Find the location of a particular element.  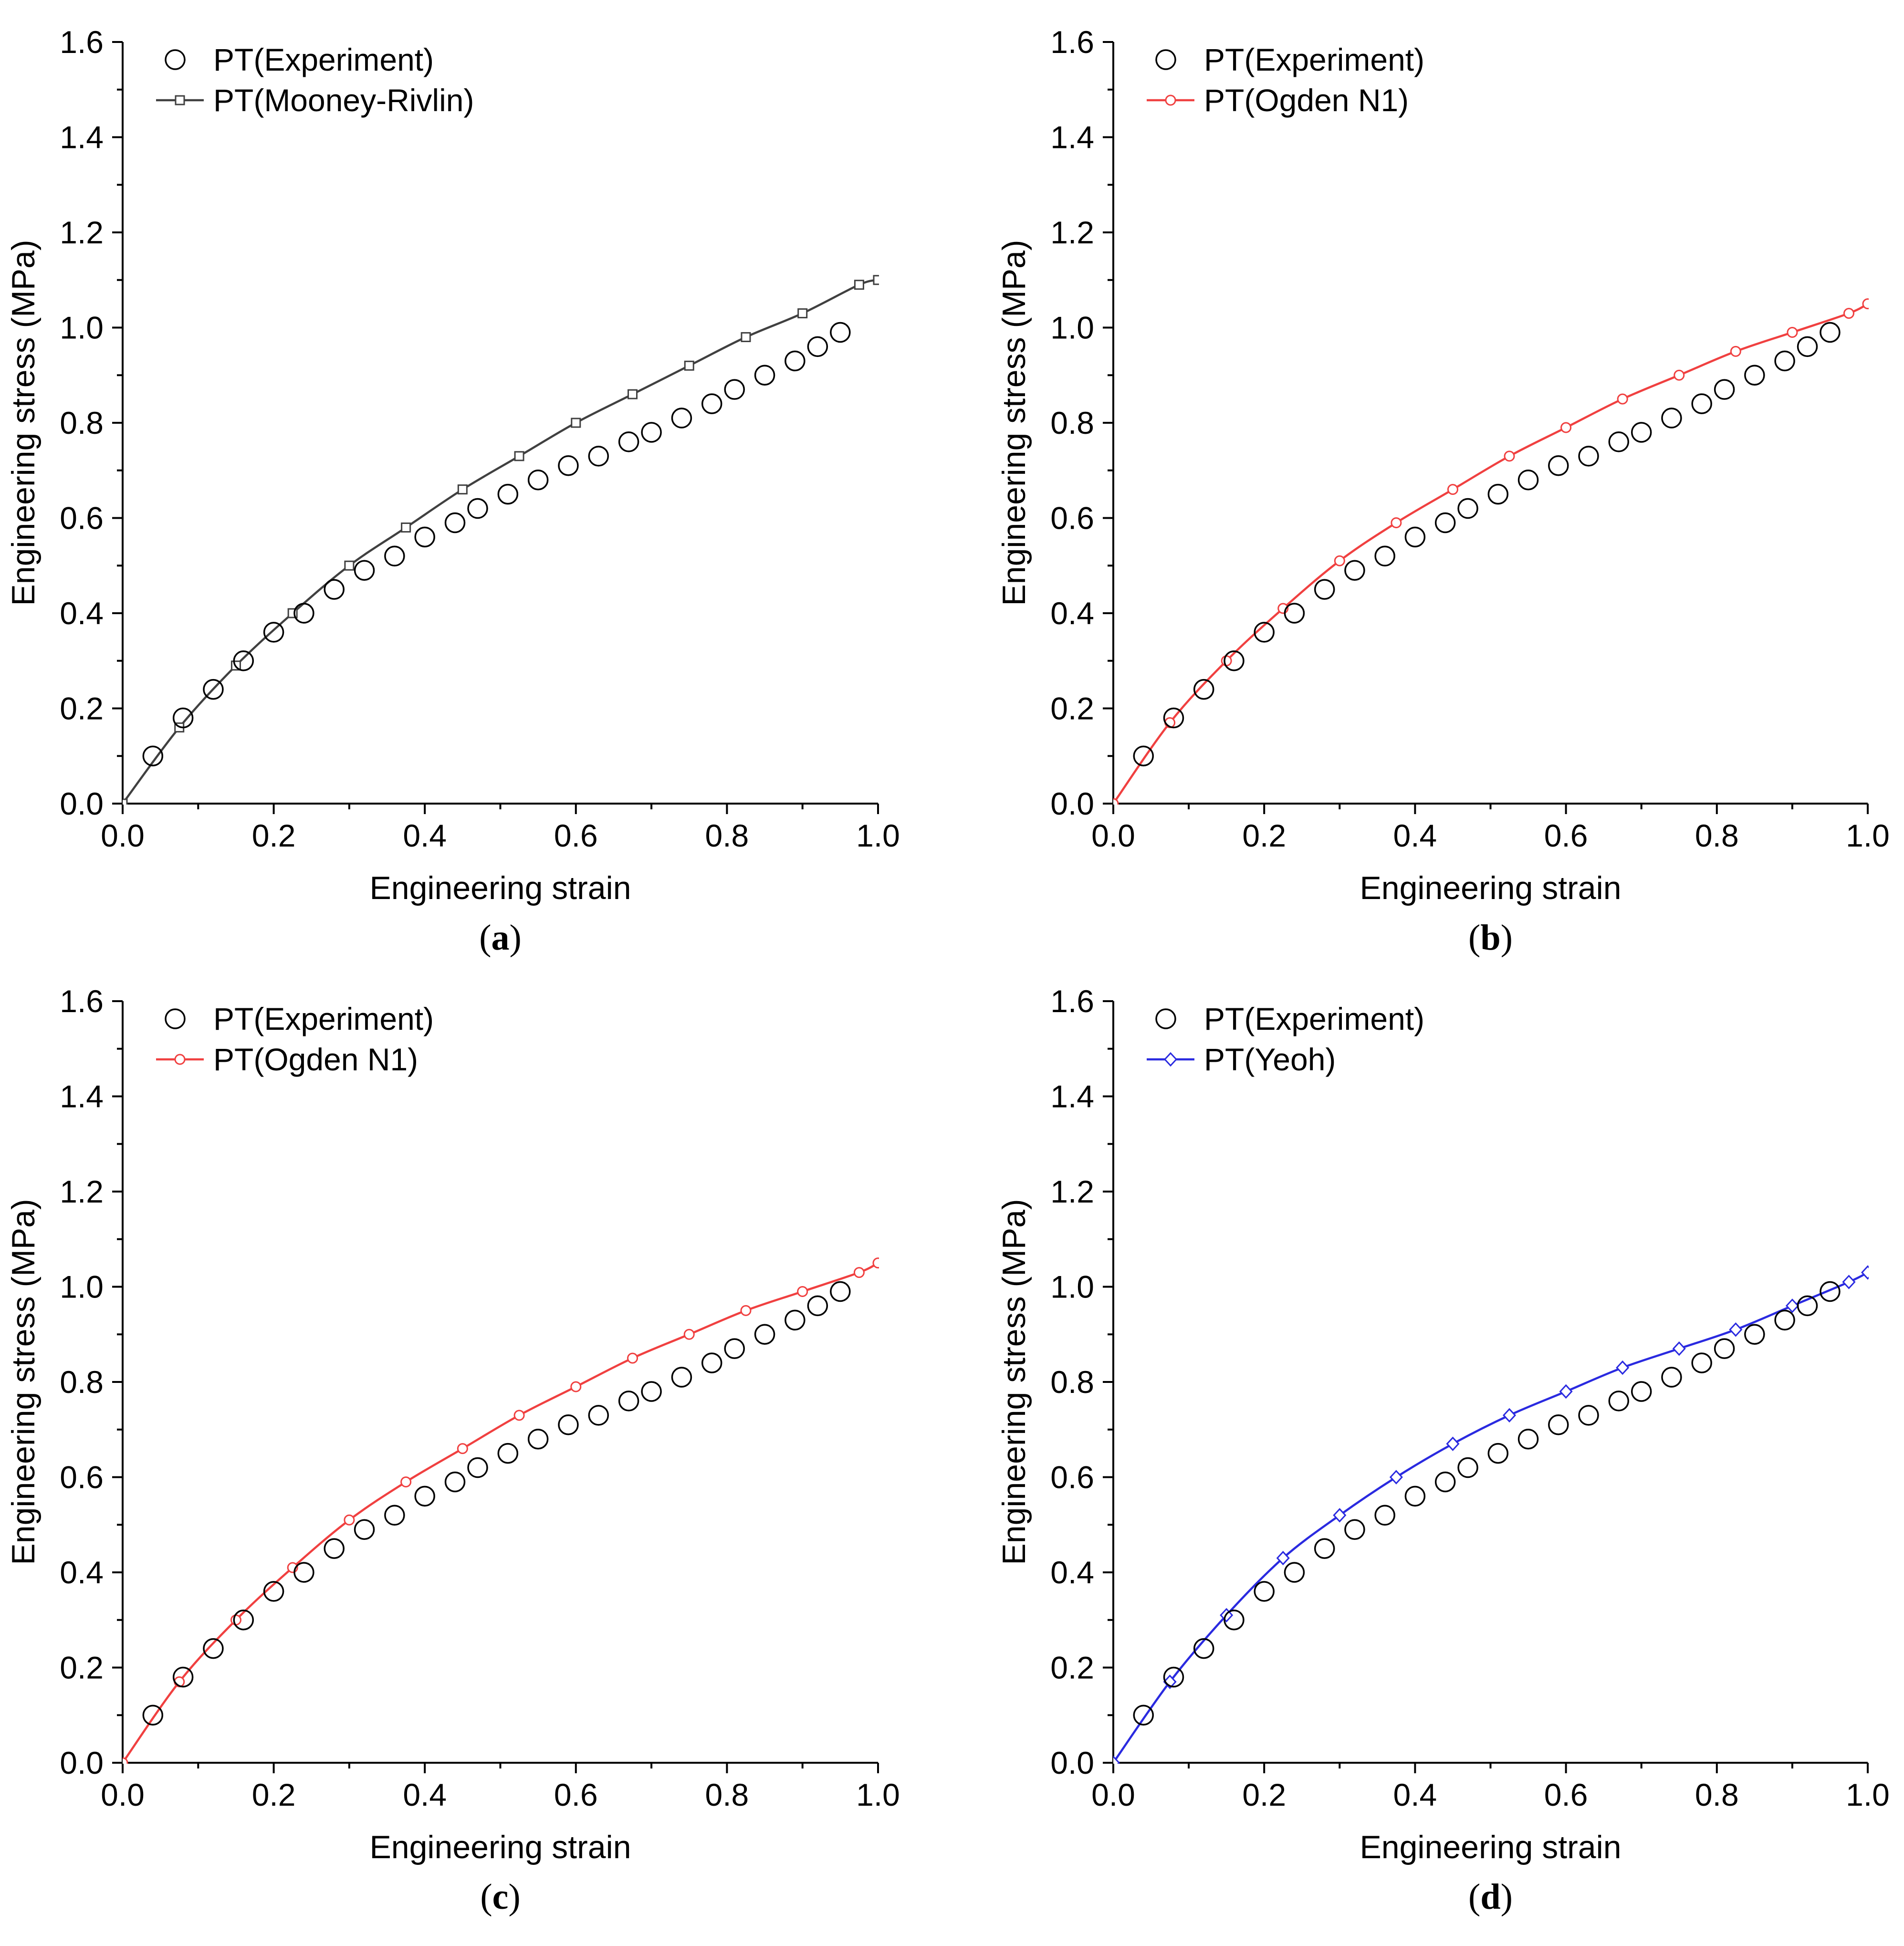

legend-model-marker is located at coordinates (180, 100).